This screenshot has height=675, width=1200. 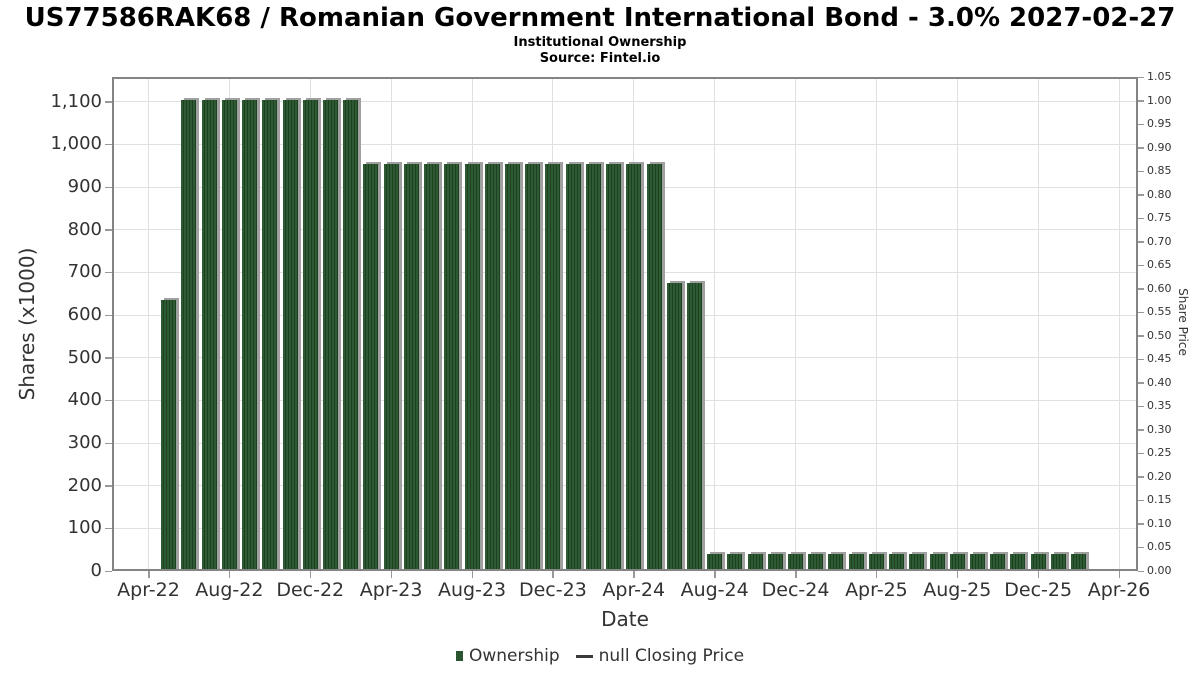 What do you see at coordinates (1159, 453) in the screenshot?
I see `y-axis-tick-label-right: 0.25` at bounding box center [1159, 453].